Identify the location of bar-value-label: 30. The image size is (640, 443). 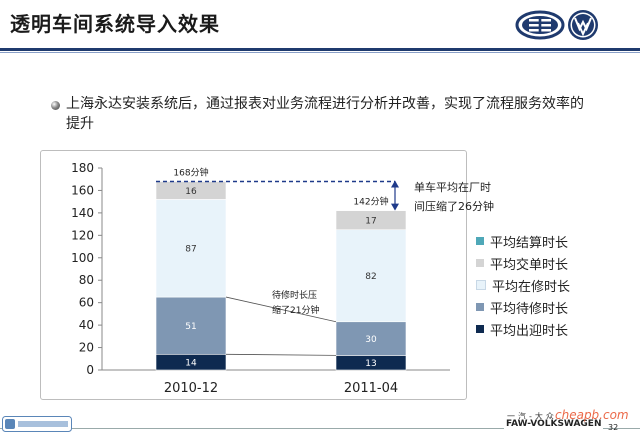
(371, 340).